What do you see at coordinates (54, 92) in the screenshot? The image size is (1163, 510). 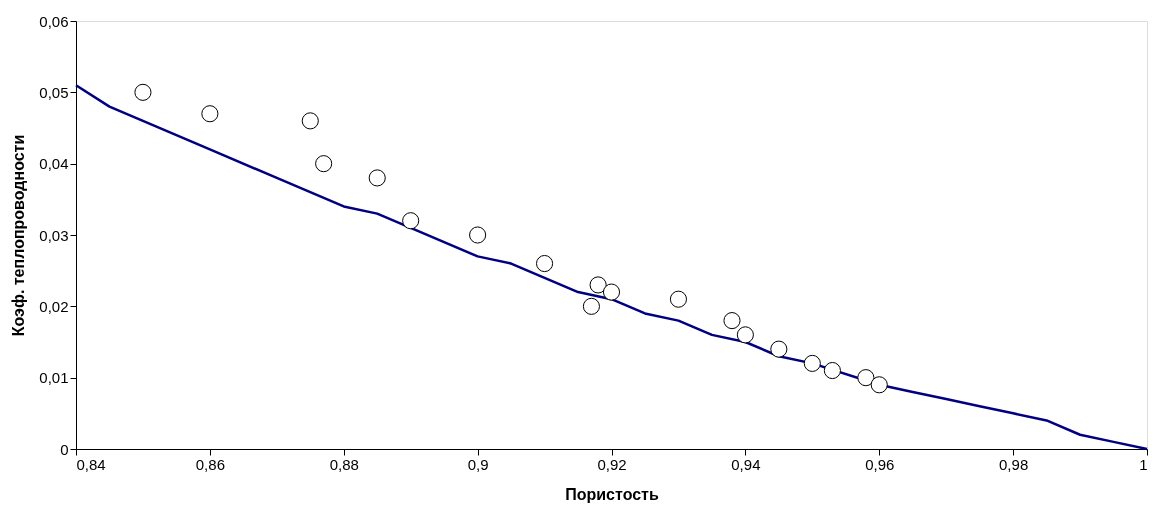 I see `y-tick-label: 0,05` at bounding box center [54, 92].